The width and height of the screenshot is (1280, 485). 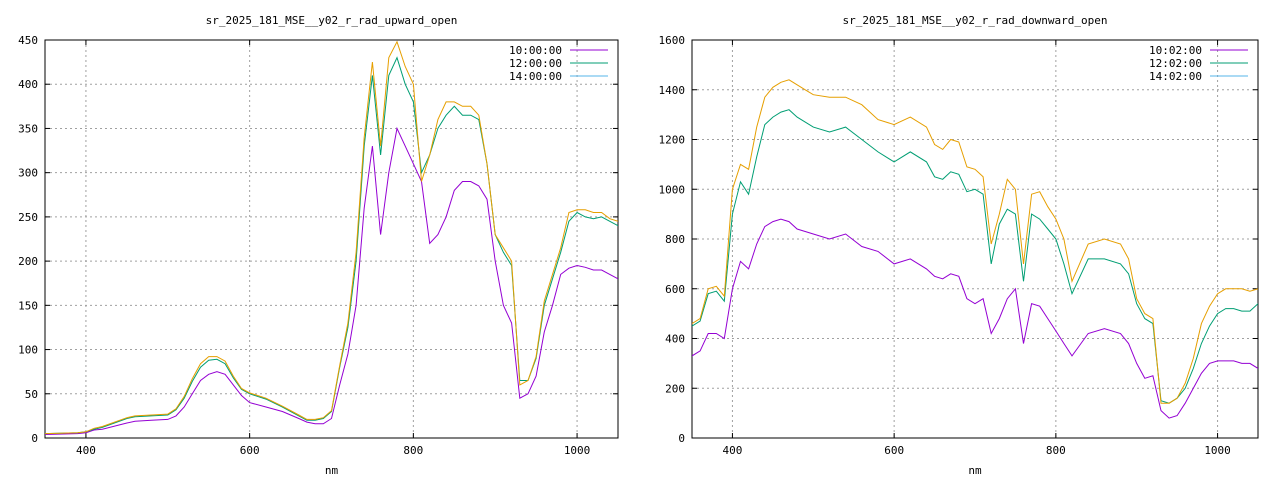 I want to click on y-tick-label: 450, so click(x=28, y=40).